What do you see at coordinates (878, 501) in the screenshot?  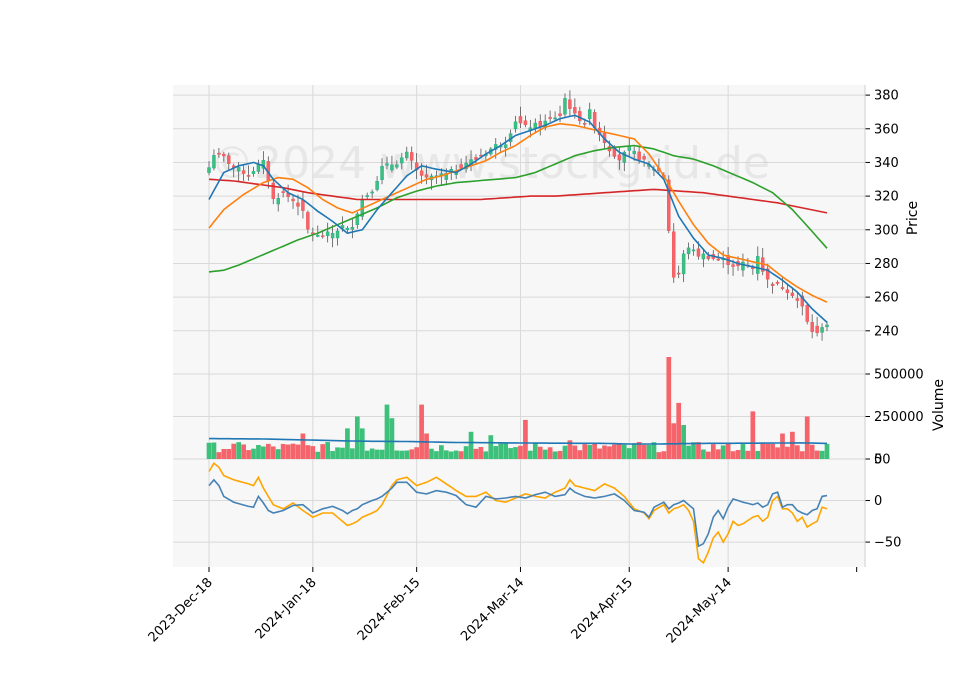 I see `oscillator-tick-label: 0` at bounding box center [878, 501].